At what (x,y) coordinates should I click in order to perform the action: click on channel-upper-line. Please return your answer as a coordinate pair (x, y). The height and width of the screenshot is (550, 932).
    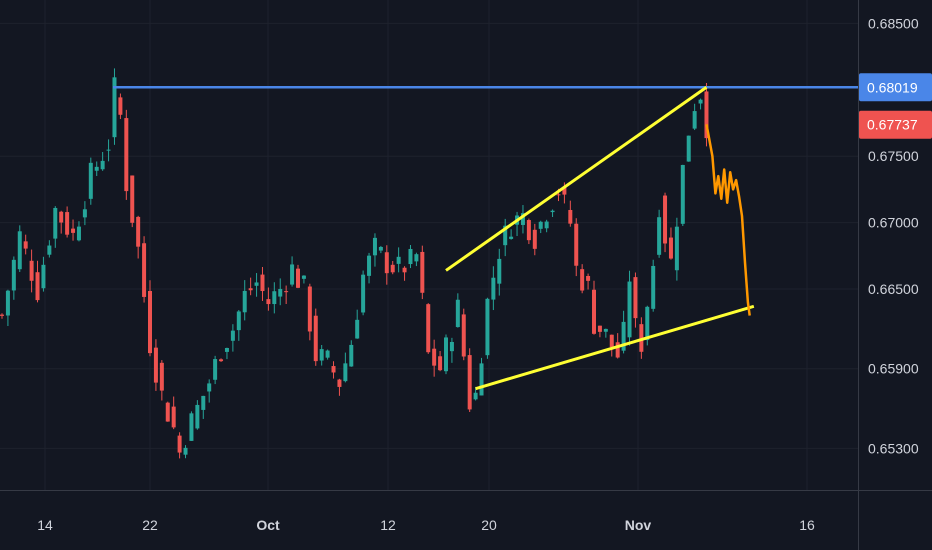
    Looking at the image, I should click on (576, 179).